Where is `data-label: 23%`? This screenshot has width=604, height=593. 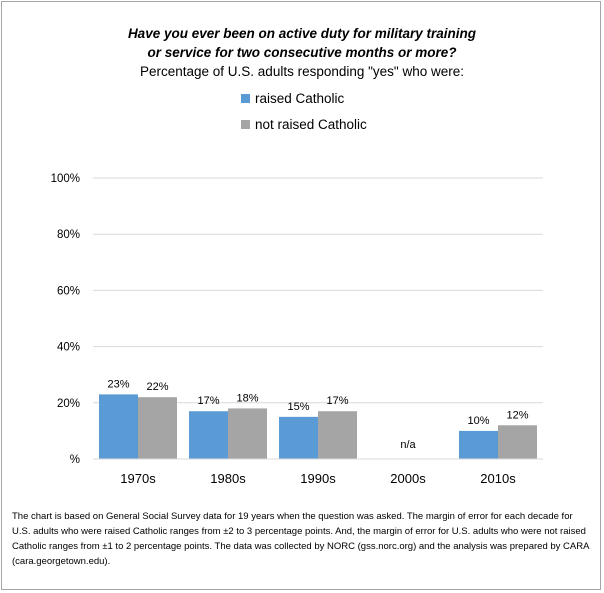 data-label: 23% is located at coordinates (118, 384).